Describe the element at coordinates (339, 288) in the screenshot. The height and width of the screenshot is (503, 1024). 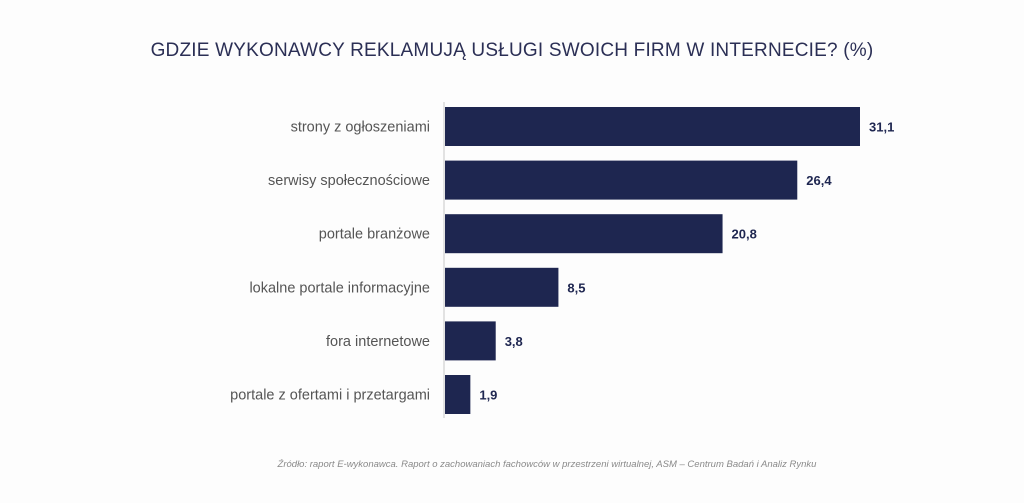
I see `category-label: lokalne portale informacyjne` at that location.